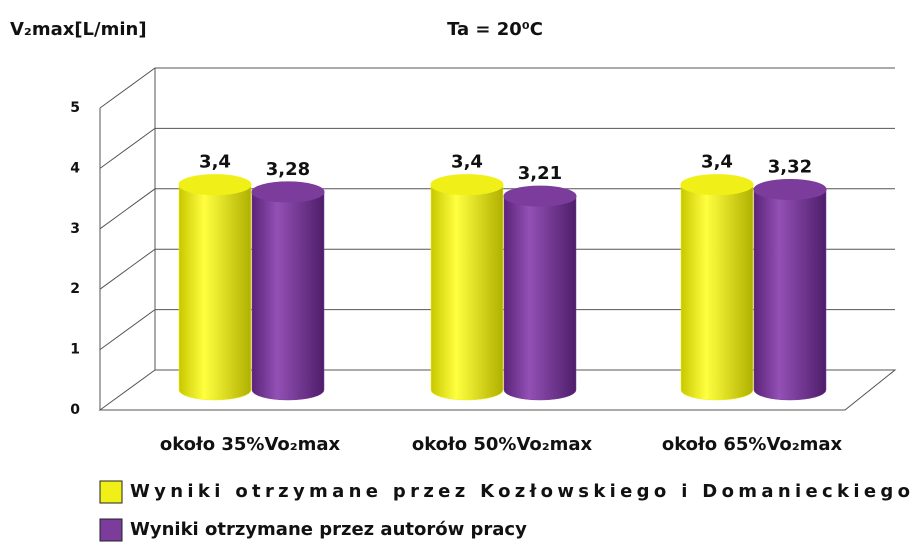  What do you see at coordinates (78, 29) in the screenshot?
I see `y-axis-label: V₂max[L/min]` at bounding box center [78, 29].